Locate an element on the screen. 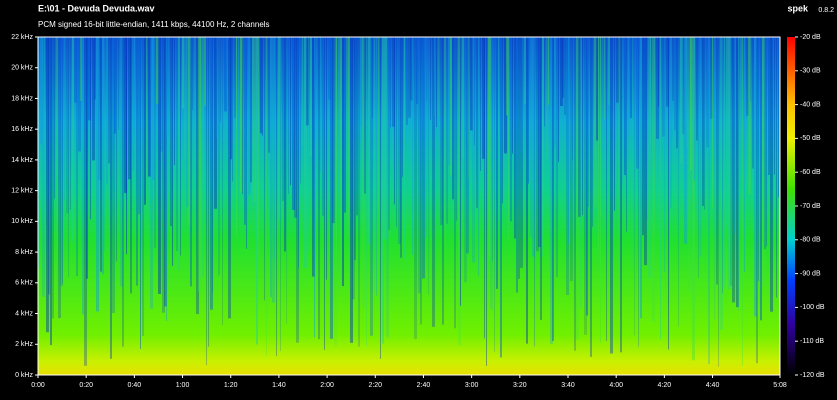  x-tick-label: 1:40 is located at coordinates (279, 385).